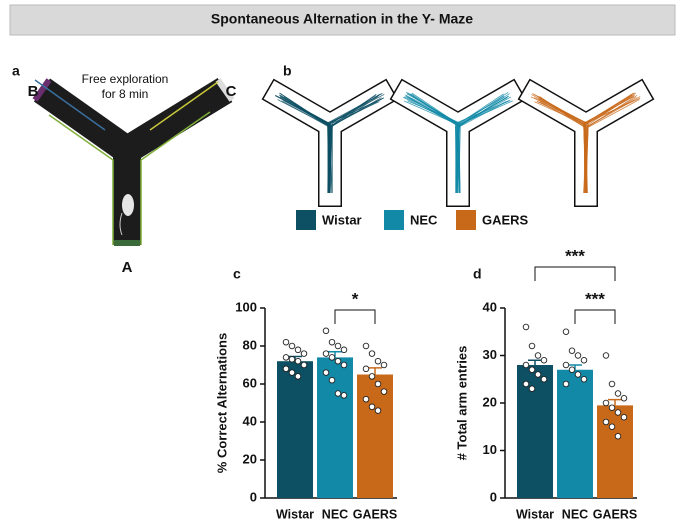 The height and width of the screenshot is (526, 685). I want to click on legend-label: Wistar, so click(342, 219).